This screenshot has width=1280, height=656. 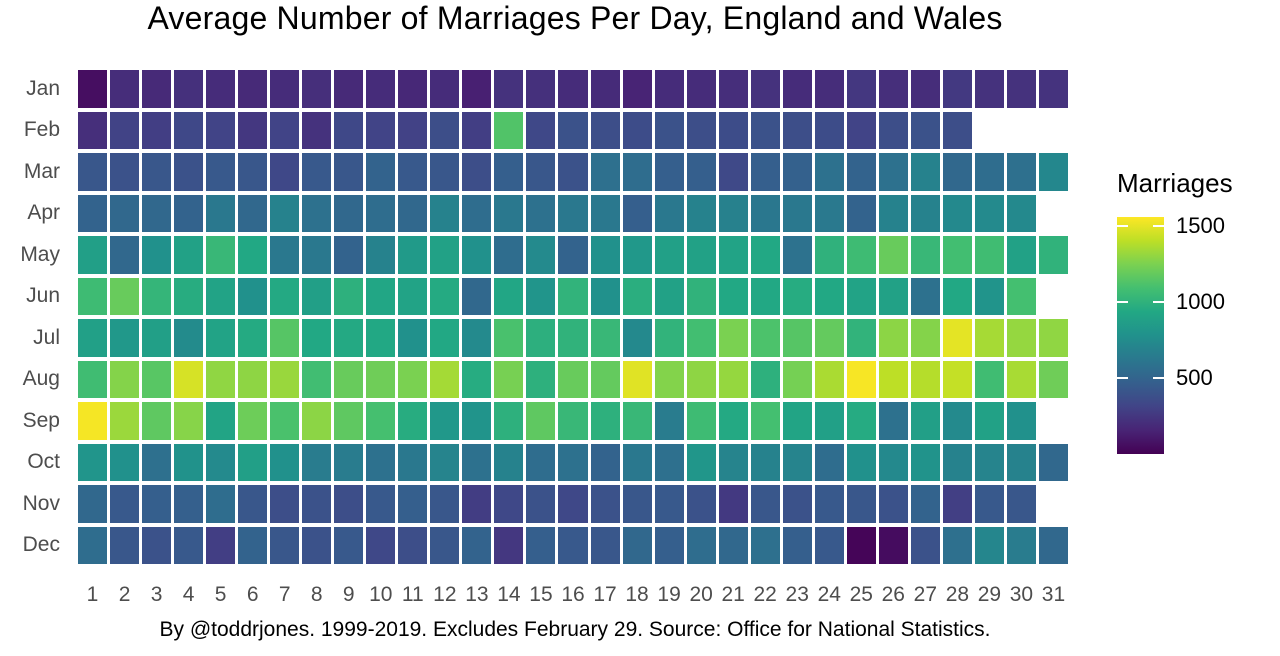 I want to click on day-label: 2, so click(x=124, y=594).